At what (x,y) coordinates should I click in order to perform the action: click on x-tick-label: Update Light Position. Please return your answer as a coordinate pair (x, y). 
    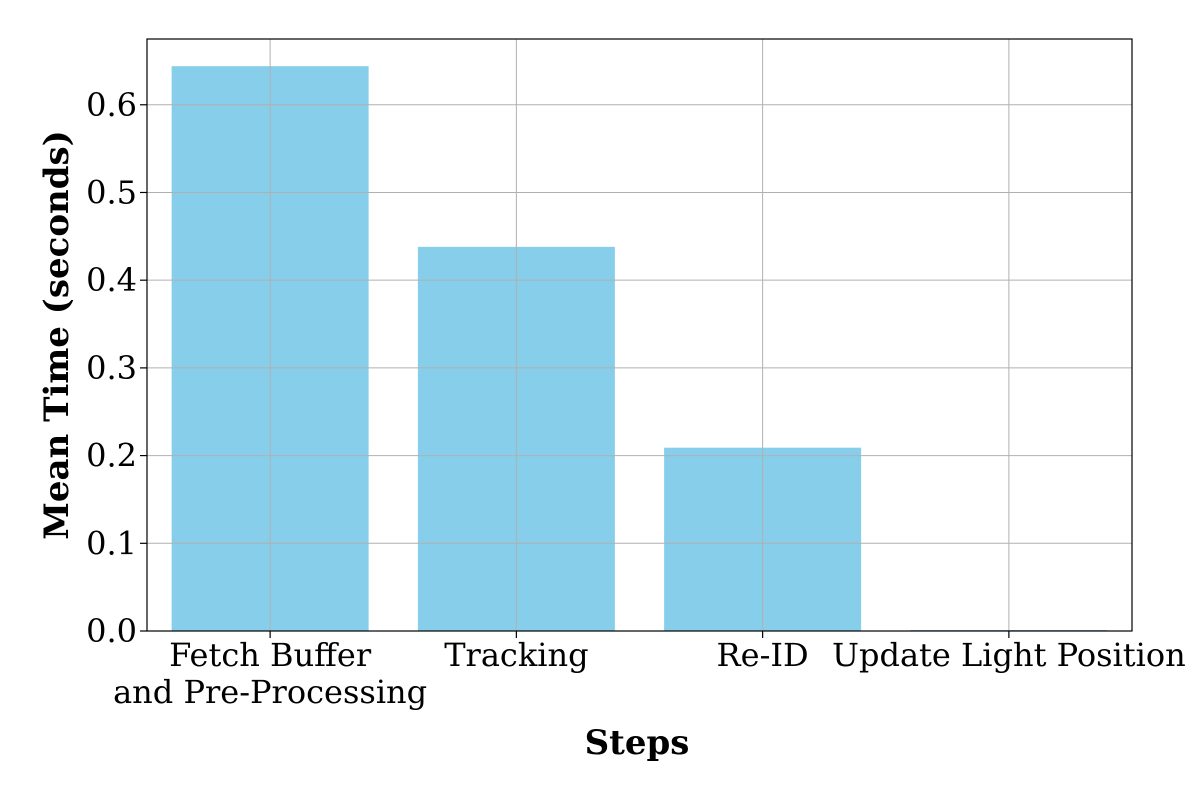
    Looking at the image, I should click on (1009, 655).